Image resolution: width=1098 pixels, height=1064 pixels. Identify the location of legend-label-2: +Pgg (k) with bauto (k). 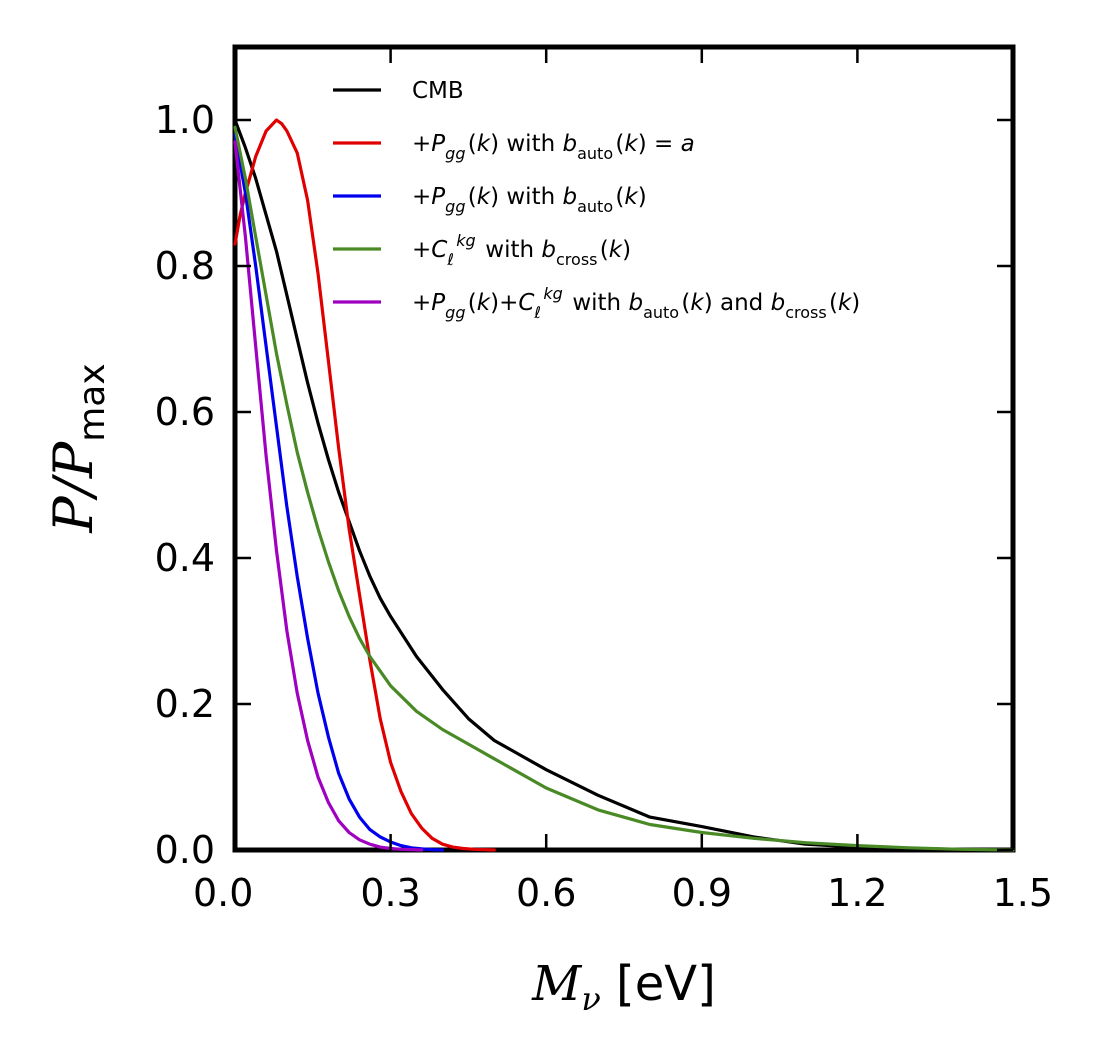
(529, 200).